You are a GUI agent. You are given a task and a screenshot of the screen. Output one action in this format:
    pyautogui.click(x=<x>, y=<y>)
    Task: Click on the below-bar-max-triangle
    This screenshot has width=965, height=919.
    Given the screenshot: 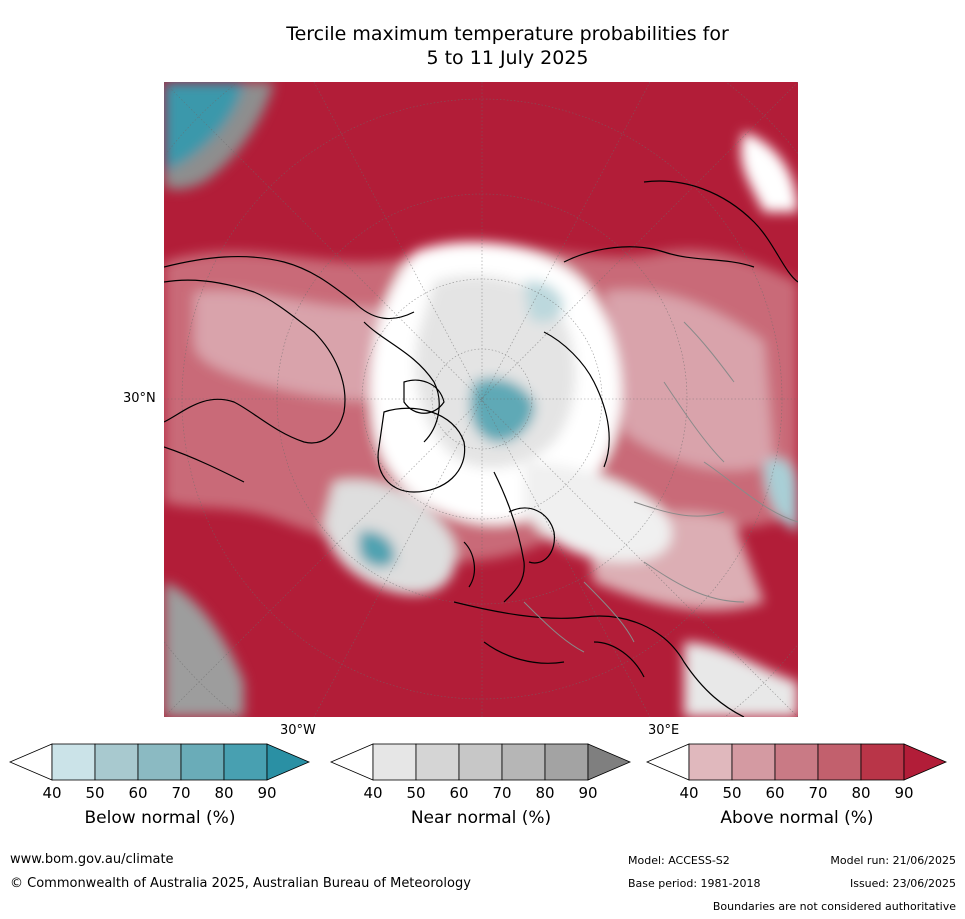 What is the action you would take?
    pyautogui.click(x=288, y=762)
    